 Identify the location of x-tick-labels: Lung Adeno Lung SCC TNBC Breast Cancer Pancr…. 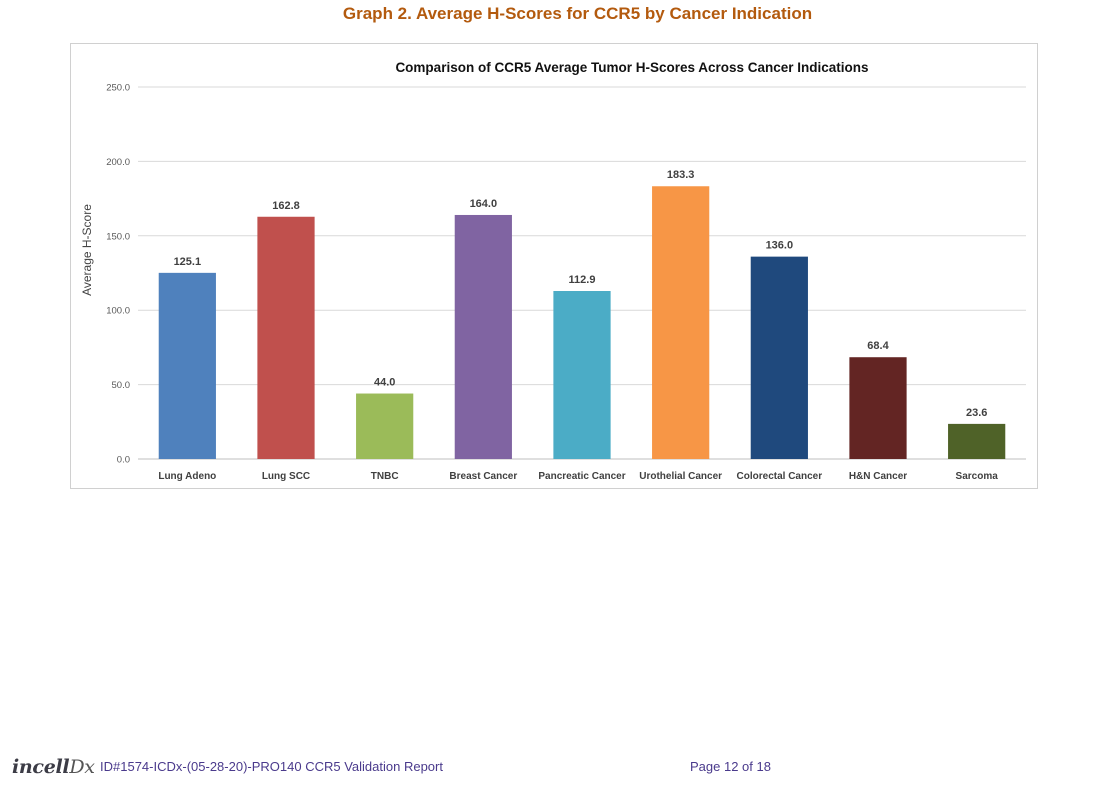
(578, 476).